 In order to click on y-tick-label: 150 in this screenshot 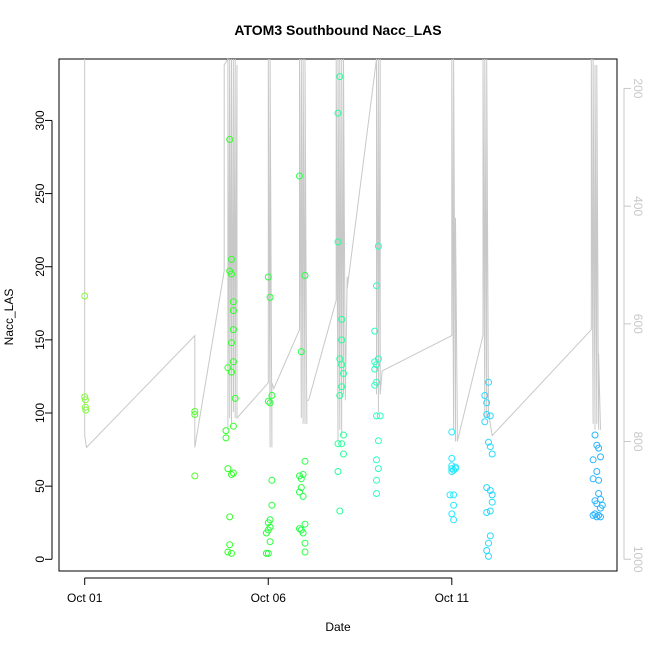, I will do `click(40, 340)`.